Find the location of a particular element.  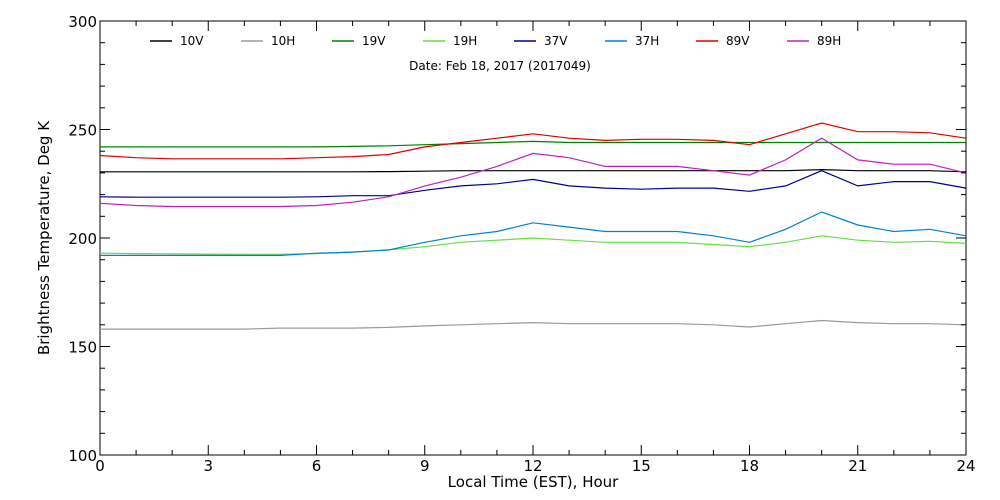

series-line-10v is located at coordinates (533, 170).